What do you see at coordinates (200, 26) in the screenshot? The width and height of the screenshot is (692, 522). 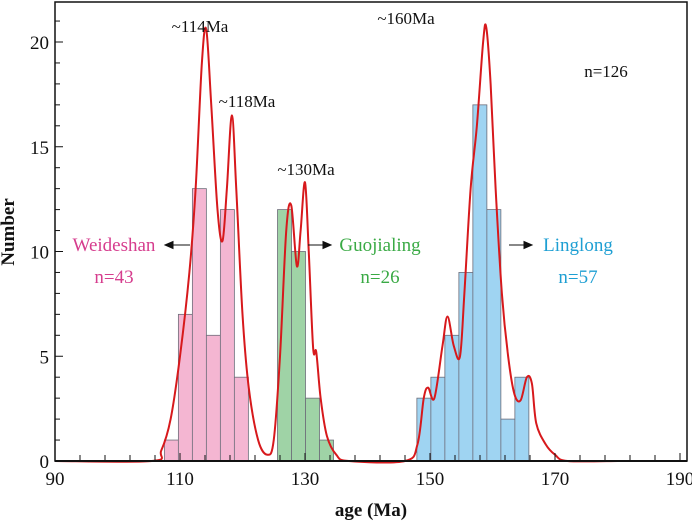 I see `annotation-114: ~114Ma` at bounding box center [200, 26].